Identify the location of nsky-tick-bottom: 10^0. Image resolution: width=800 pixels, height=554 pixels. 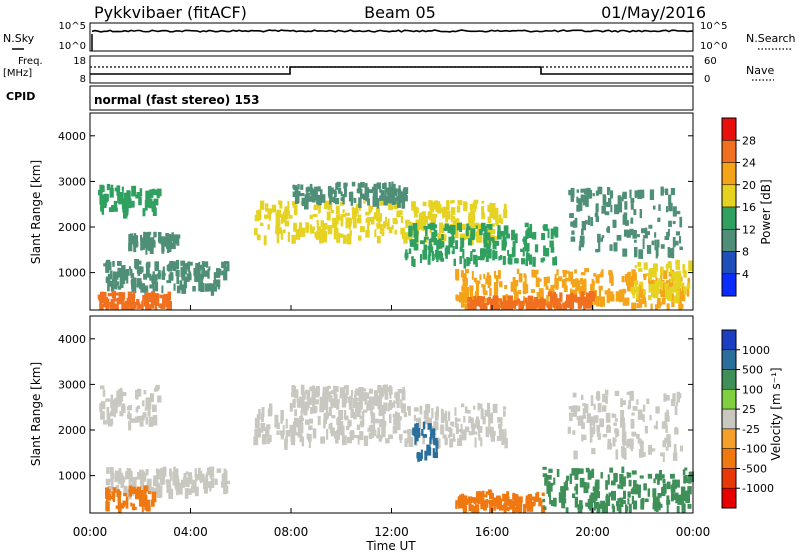
(72, 46).